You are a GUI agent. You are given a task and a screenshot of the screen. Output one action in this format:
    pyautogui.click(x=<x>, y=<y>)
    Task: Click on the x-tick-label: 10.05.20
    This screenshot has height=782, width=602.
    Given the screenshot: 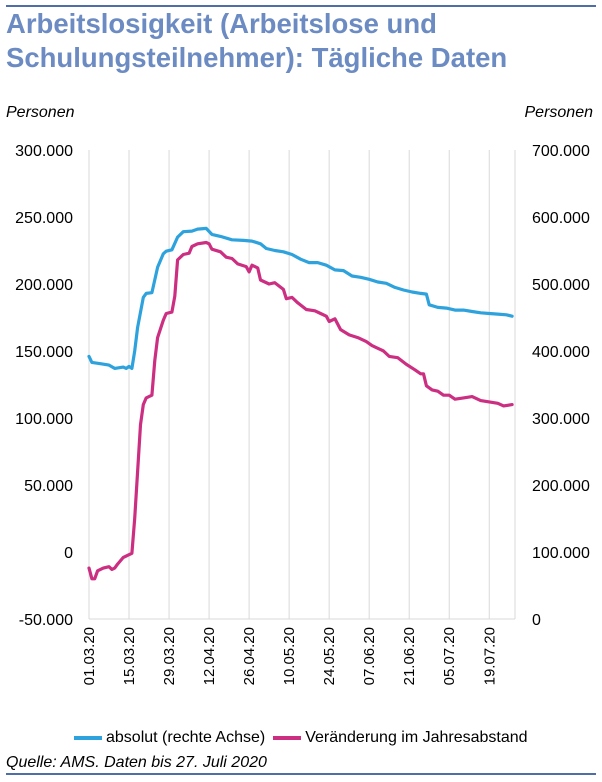 What is the action you would take?
    pyautogui.click(x=289, y=656)
    